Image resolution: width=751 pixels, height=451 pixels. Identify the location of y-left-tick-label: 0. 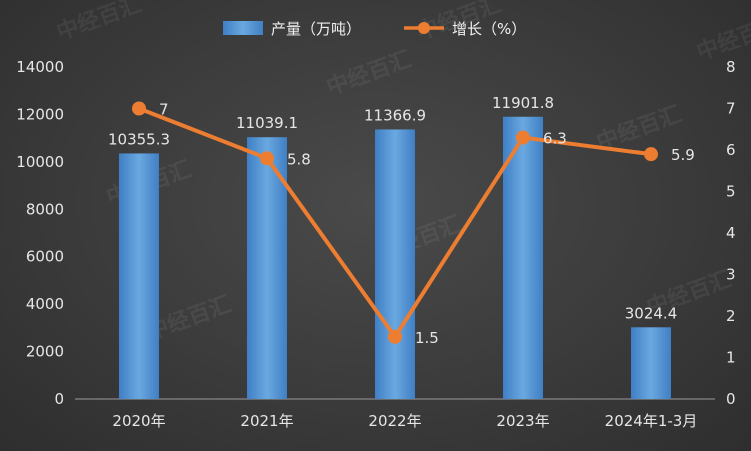
(59, 399).